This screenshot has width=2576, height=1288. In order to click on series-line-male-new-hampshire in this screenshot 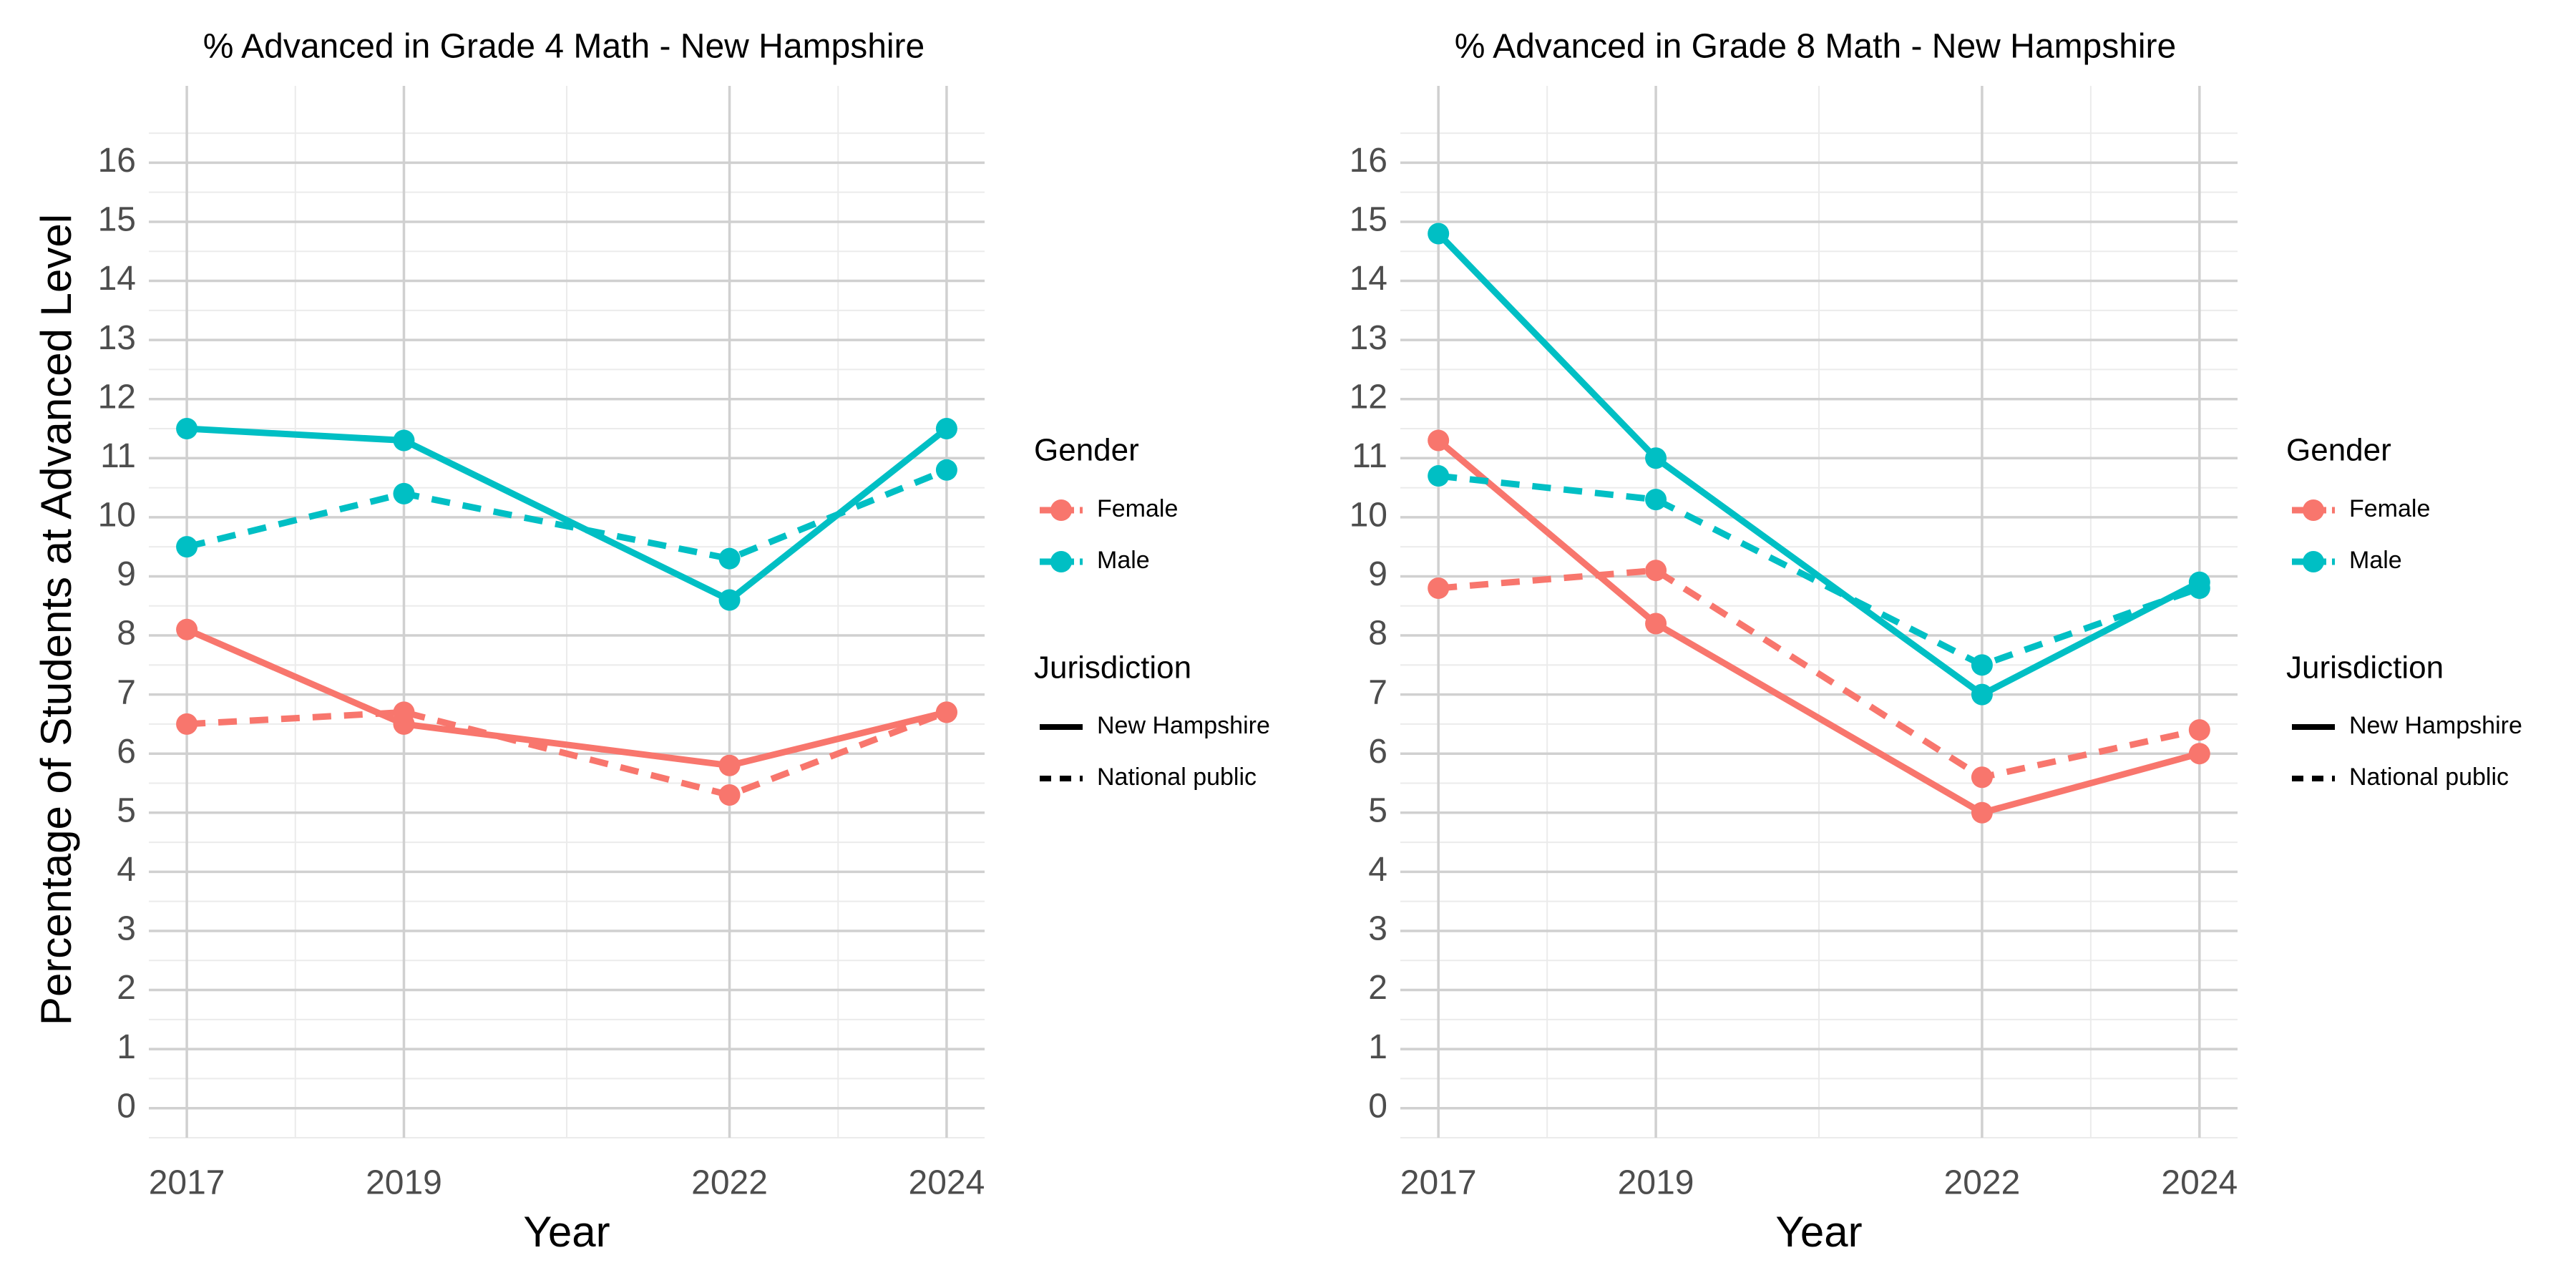, I will do `click(1818, 464)`.